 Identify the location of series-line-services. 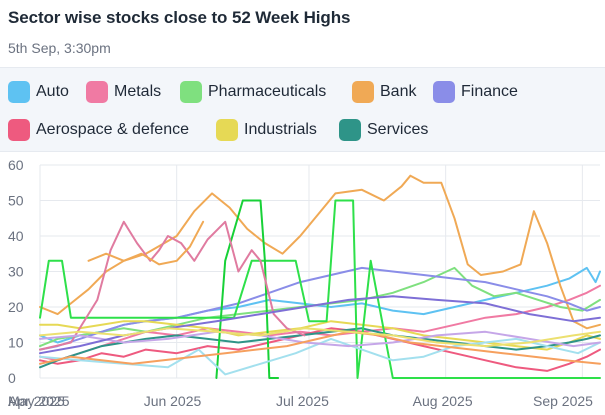
(320, 348).